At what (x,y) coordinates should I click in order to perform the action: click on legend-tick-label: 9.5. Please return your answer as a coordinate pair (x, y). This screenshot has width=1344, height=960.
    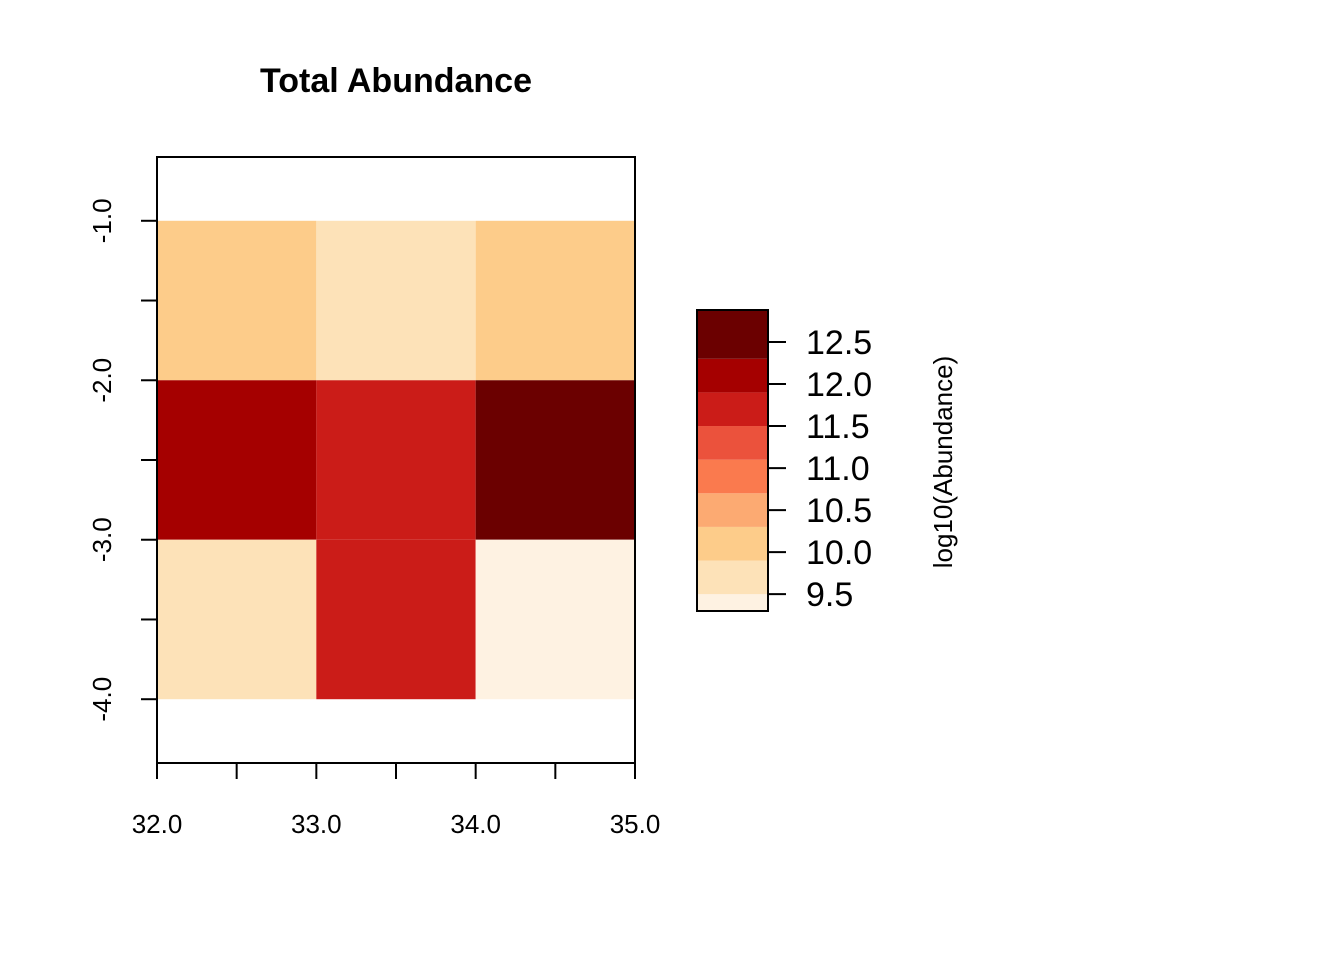
    Looking at the image, I should click on (829, 595).